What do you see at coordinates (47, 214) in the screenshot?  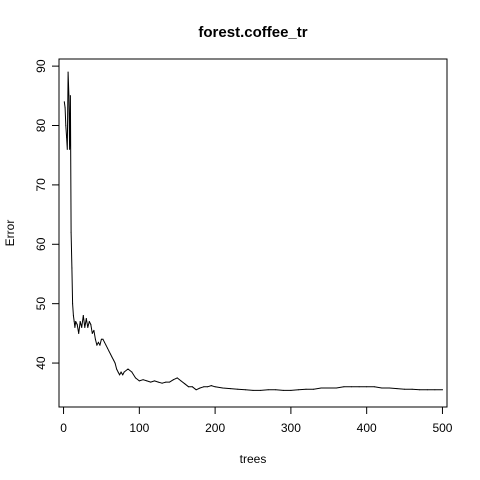 I see `y-axis: 40 50 60 70 80 90` at bounding box center [47, 214].